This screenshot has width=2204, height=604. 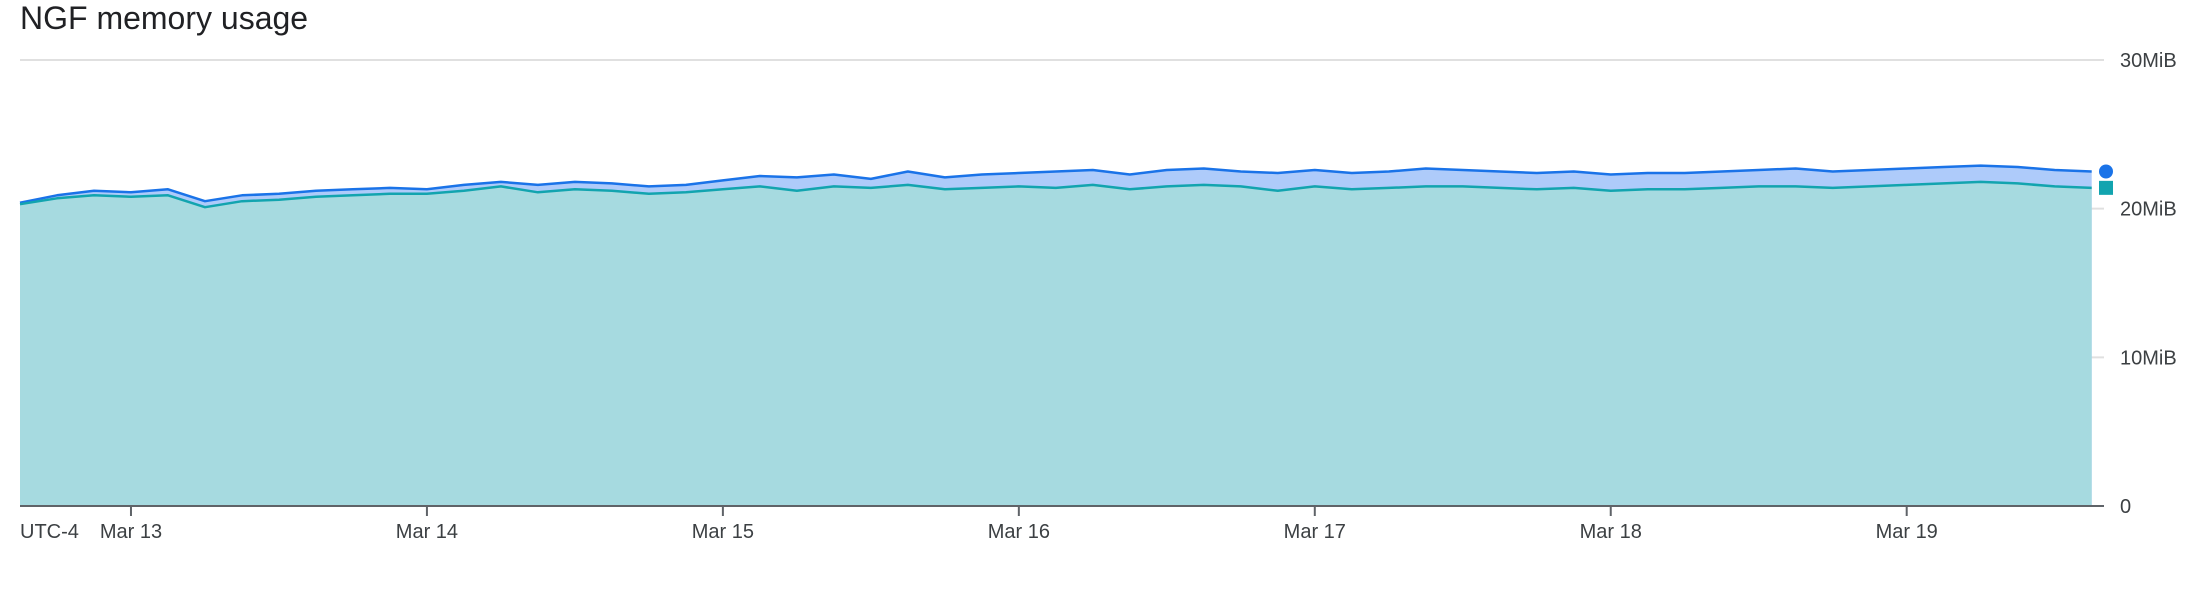 What do you see at coordinates (1019, 532) in the screenshot?
I see `x-tick-label: Mar 16` at bounding box center [1019, 532].